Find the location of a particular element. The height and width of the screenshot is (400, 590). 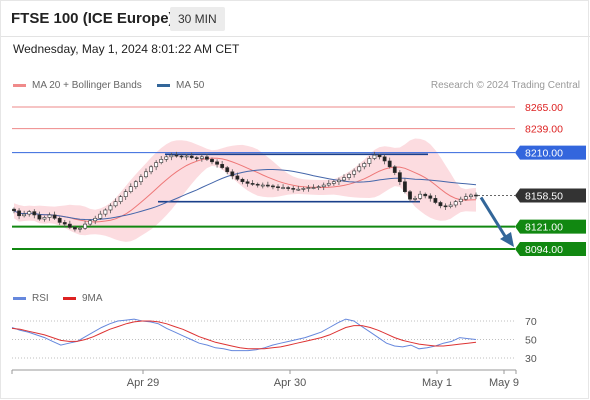

range-lines is located at coordinates (293, 178).